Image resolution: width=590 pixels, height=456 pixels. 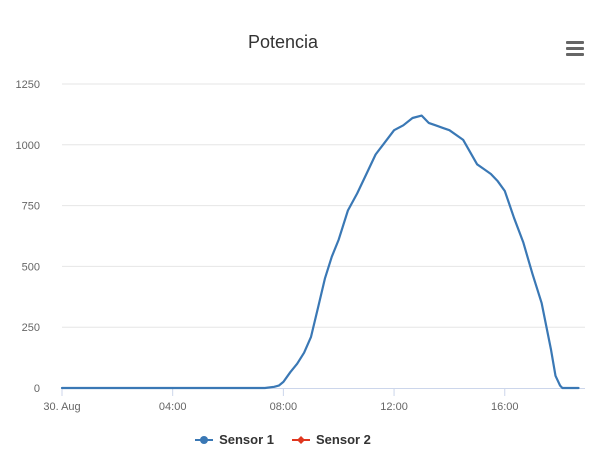 What do you see at coordinates (37, 389) in the screenshot?
I see `y-tick-label: 0` at bounding box center [37, 389].